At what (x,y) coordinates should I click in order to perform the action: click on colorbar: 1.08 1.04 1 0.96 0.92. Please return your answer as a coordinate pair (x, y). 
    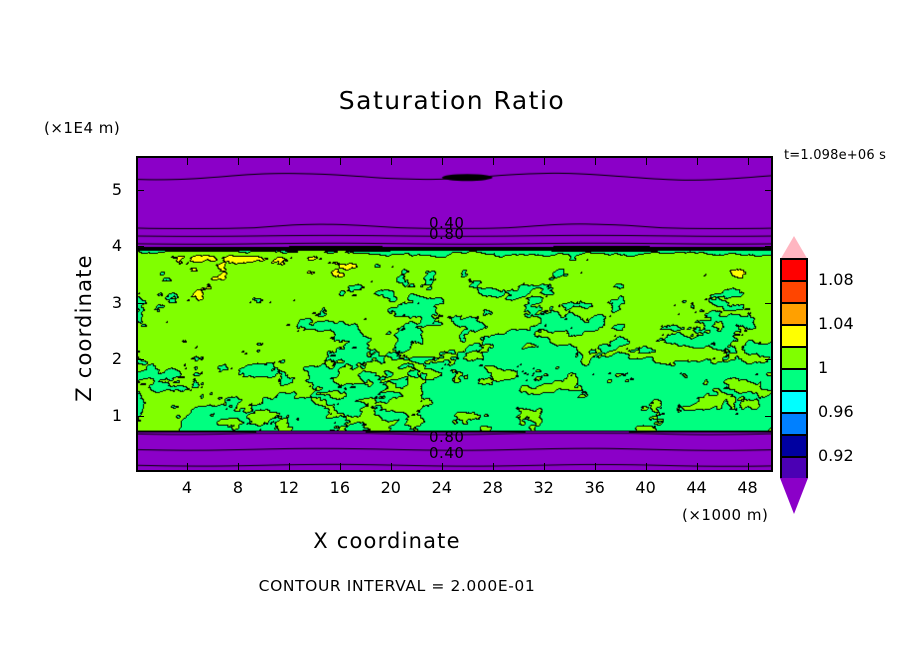
    Looking at the image, I should click on (817, 376).